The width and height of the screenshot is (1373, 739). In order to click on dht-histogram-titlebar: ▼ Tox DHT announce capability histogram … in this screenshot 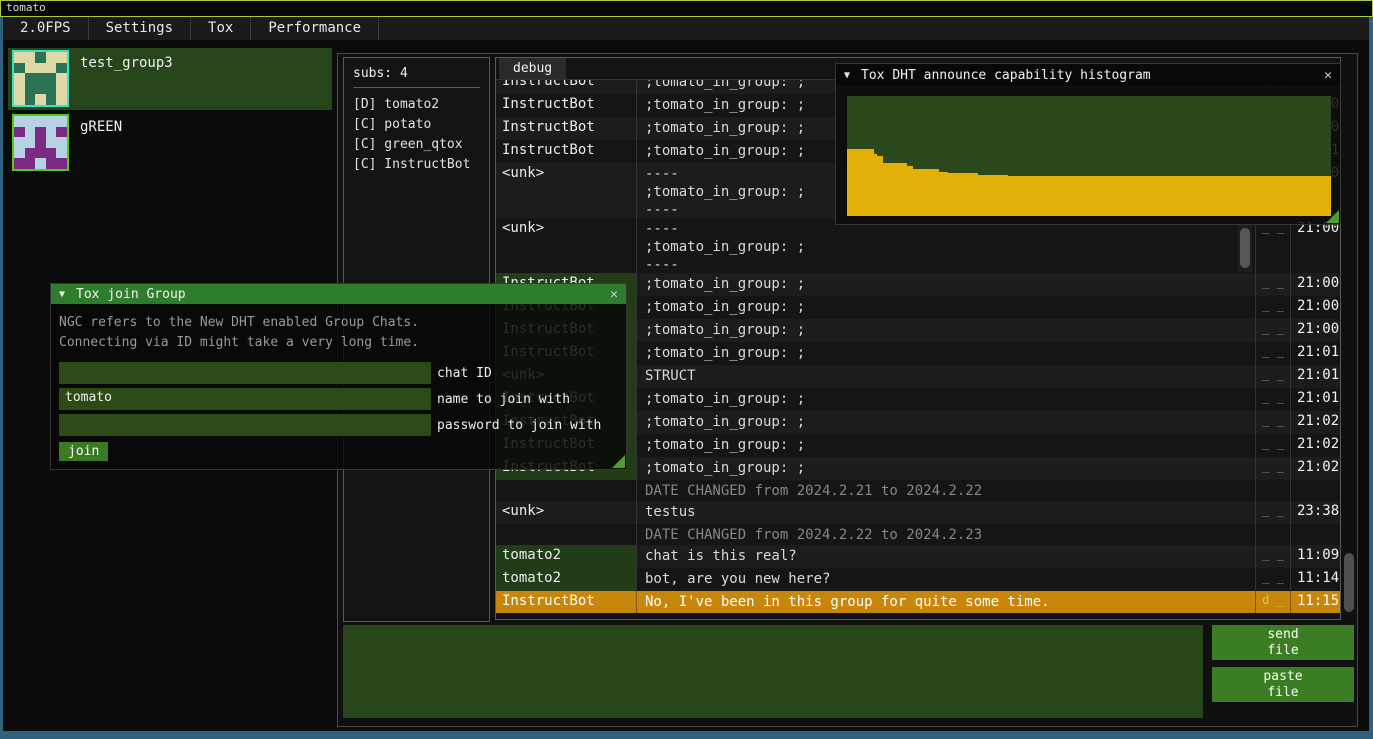, I will do `click(1088, 75)`.